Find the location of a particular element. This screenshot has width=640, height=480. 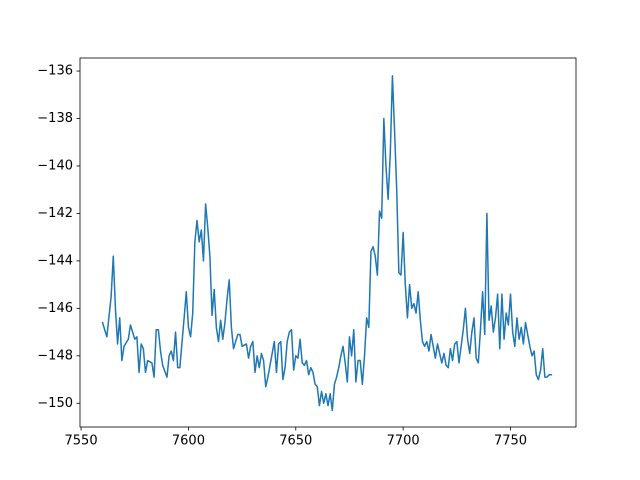

x-tick-label: 7700 is located at coordinates (403, 441).